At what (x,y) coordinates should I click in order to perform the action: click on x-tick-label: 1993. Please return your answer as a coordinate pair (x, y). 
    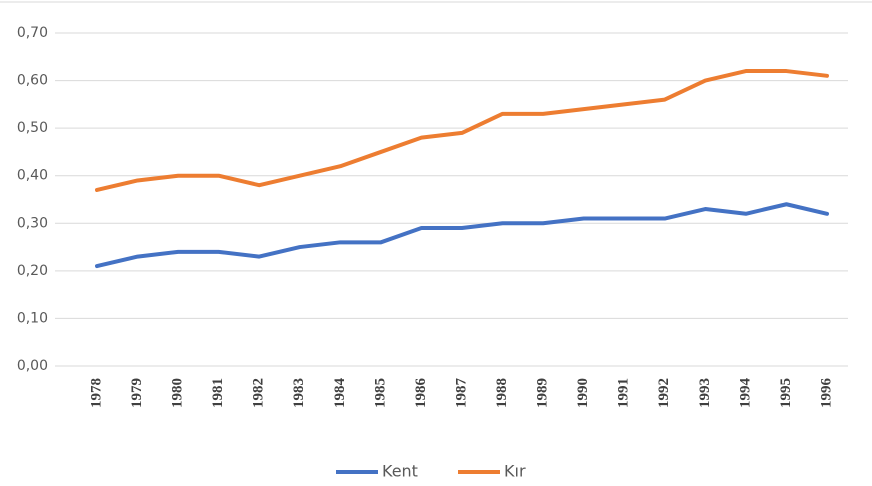
    Looking at the image, I should click on (705, 393).